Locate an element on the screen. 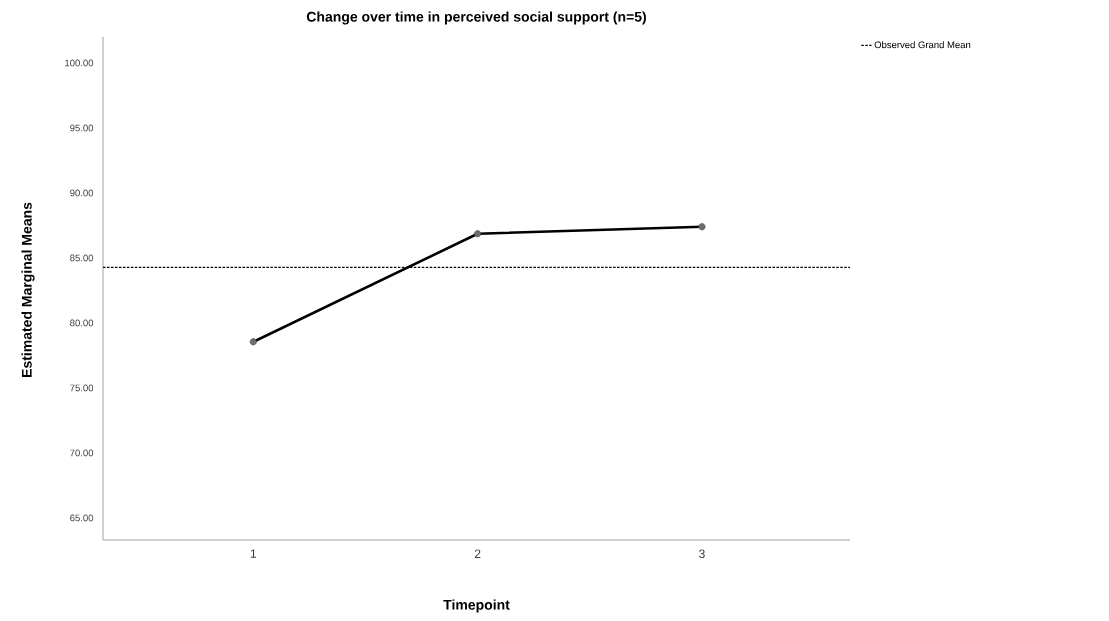 The width and height of the screenshot is (1109, 621). y-tick-label: 80.00 is located at coordinates (82, 323).